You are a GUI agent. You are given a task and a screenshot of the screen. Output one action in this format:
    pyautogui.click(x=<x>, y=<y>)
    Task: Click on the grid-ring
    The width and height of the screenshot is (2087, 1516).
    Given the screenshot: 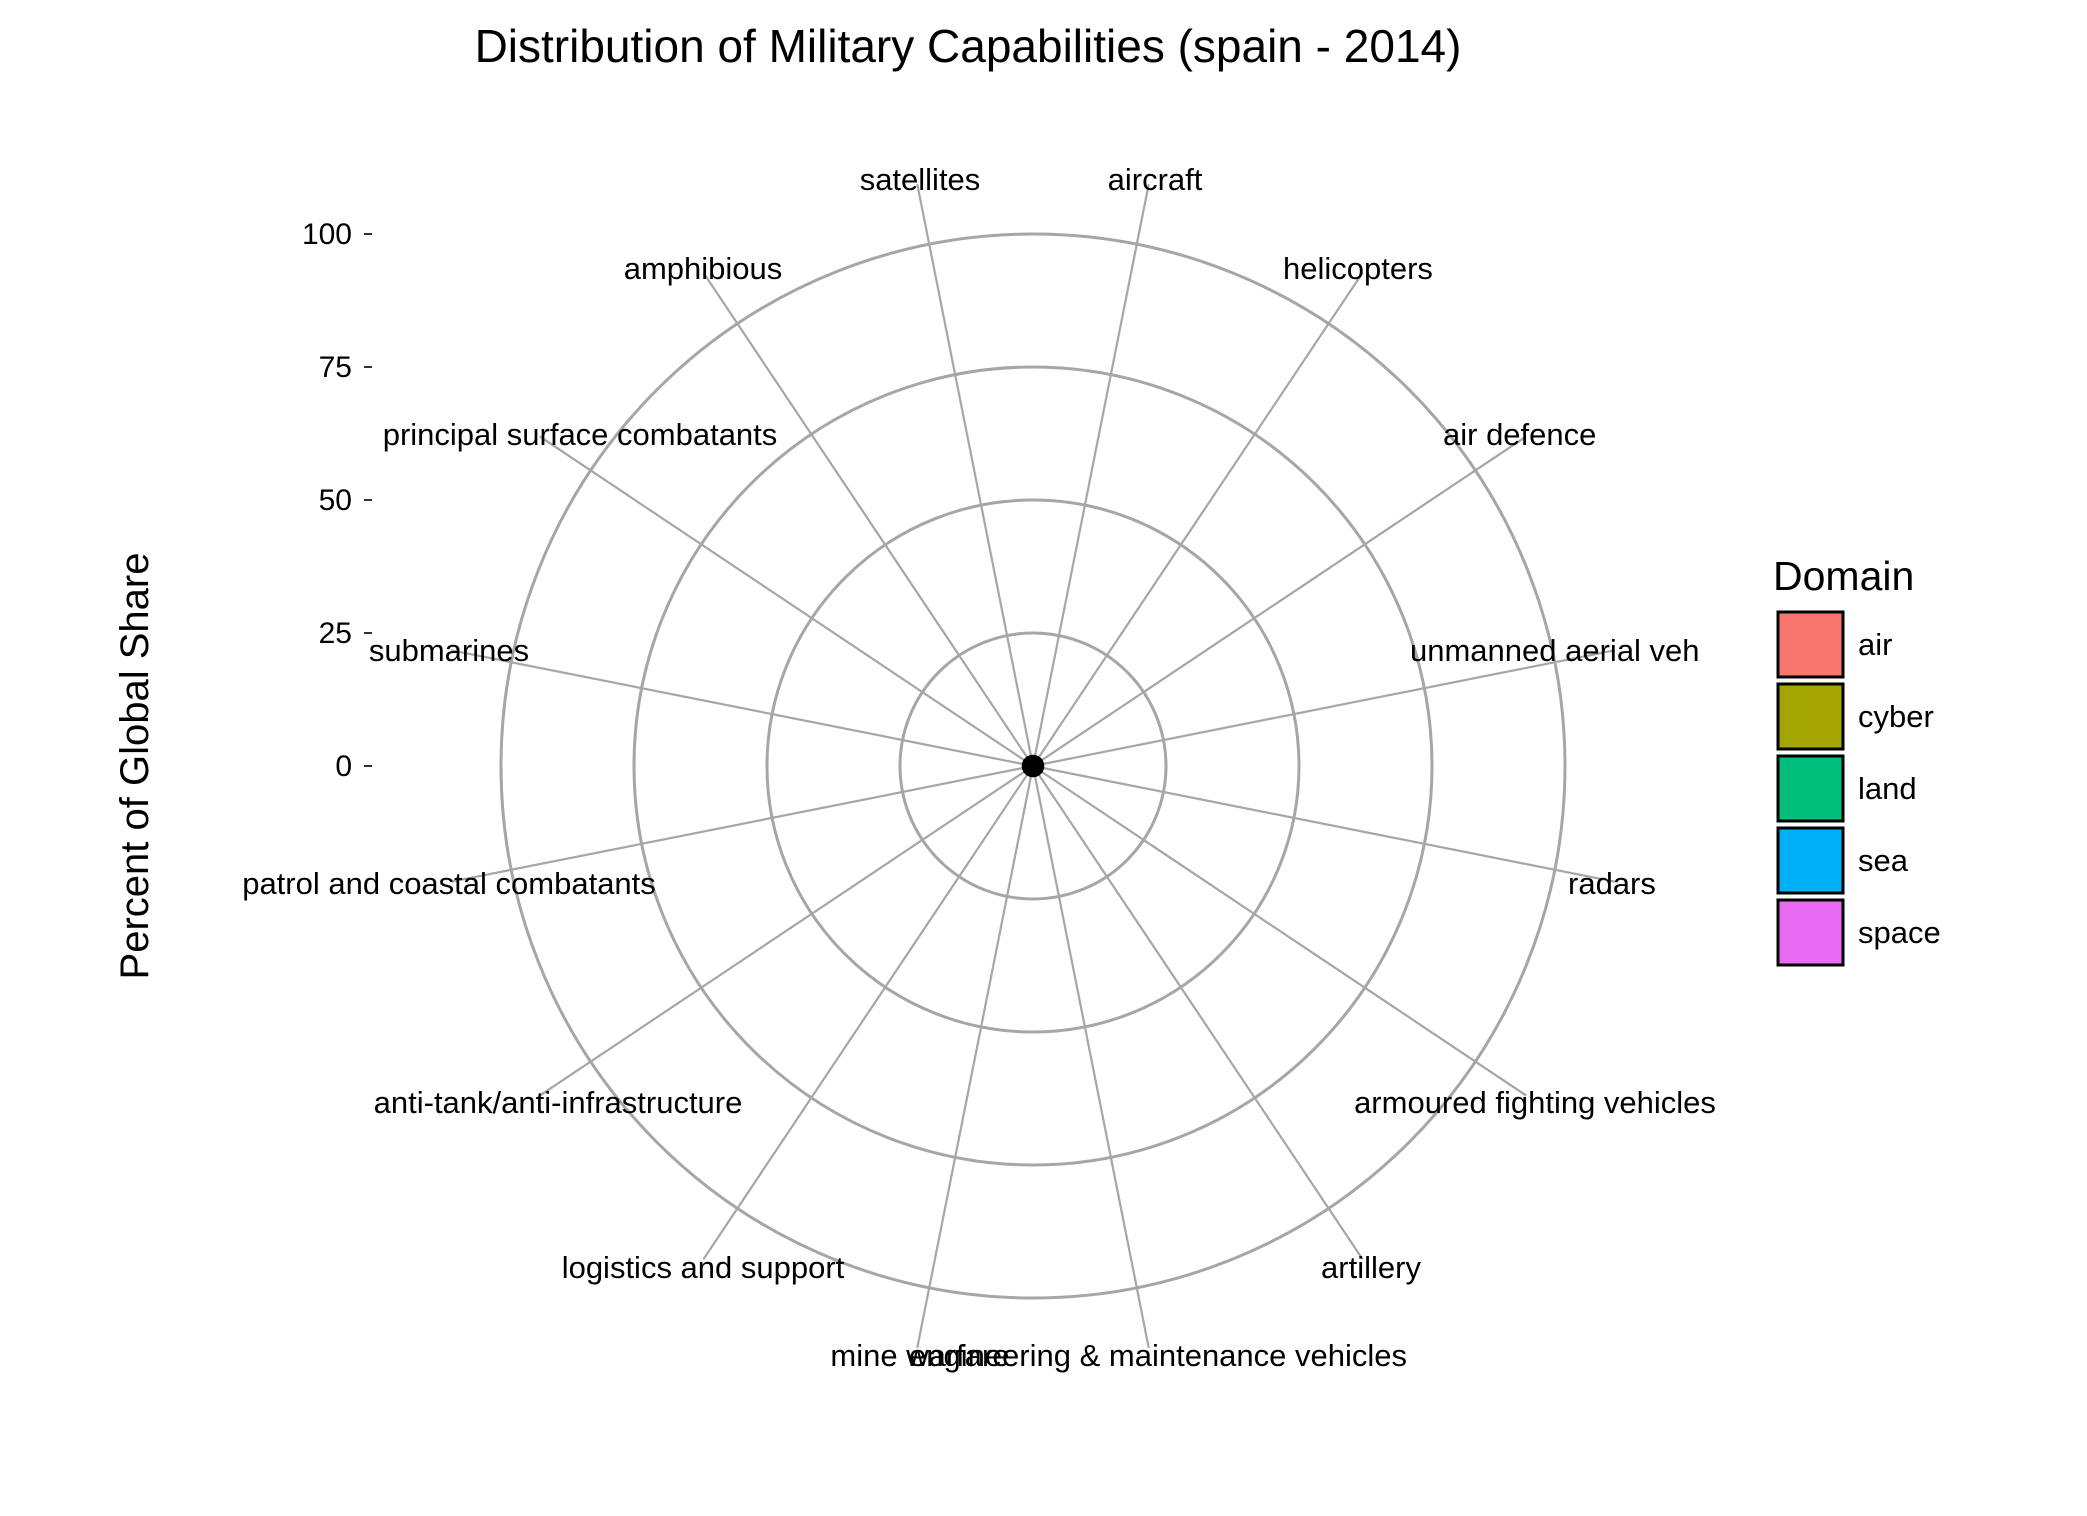 What is the action you would take?
    pyautogui.click(x=1033, y=766)
    